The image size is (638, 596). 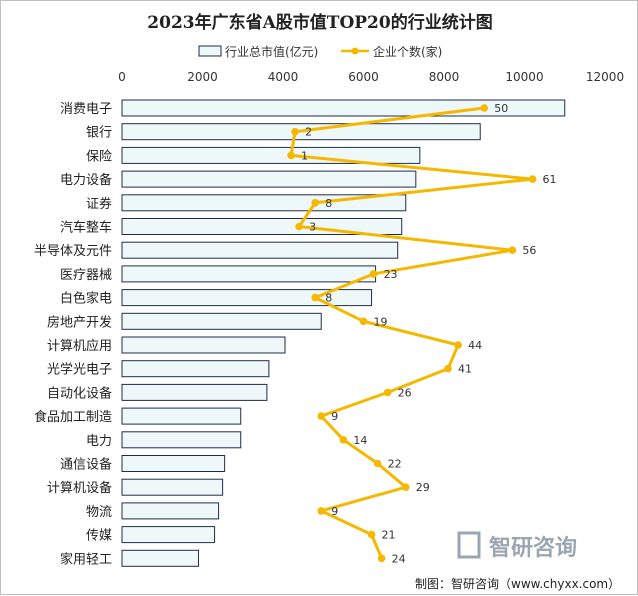 What do you see at coordinates (99, 204) in the screenshot?
I see `category-label: 证券` at bounding box center [99, 204].